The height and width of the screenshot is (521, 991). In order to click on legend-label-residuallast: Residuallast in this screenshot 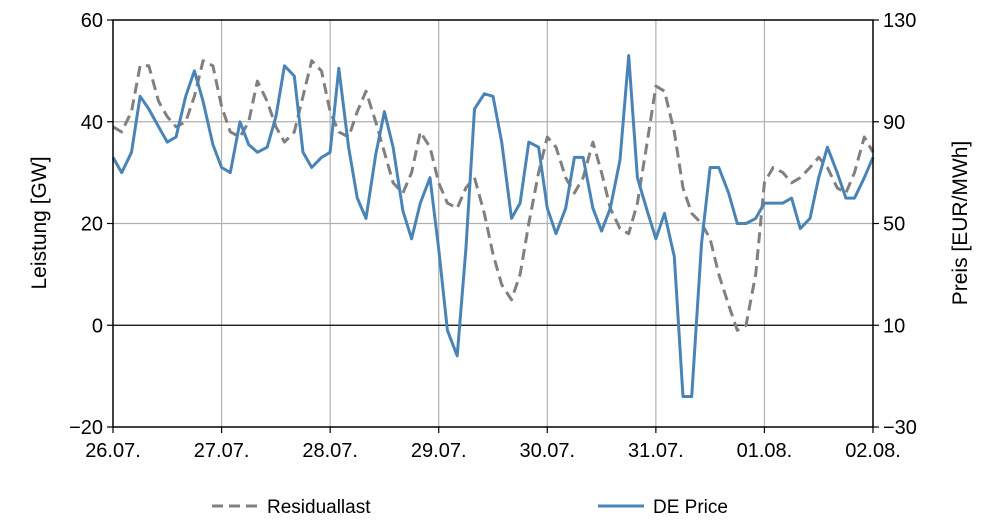, I will do `click(319, 507)`.